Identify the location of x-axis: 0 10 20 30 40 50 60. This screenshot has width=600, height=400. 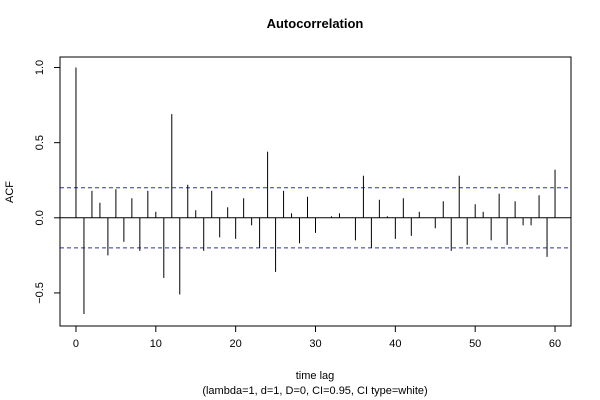
(317, 337).